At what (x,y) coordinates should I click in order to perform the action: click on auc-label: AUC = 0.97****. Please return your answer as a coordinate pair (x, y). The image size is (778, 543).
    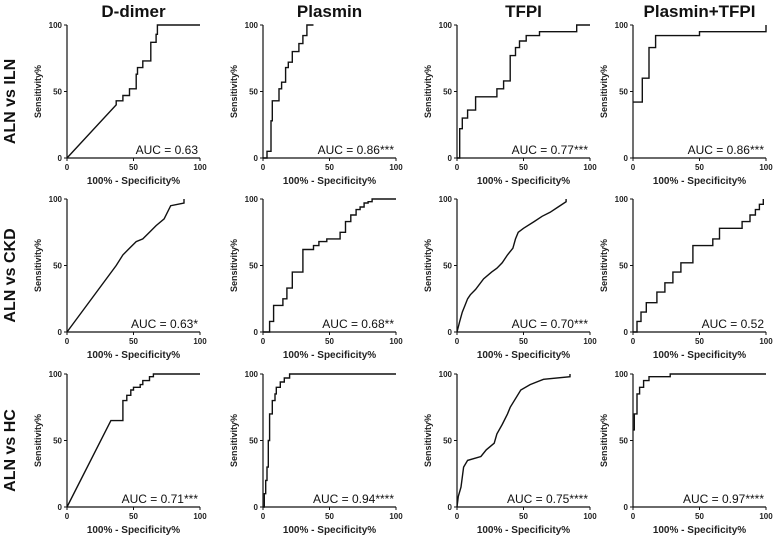
    Looking at the image, I should click on (723, 499).